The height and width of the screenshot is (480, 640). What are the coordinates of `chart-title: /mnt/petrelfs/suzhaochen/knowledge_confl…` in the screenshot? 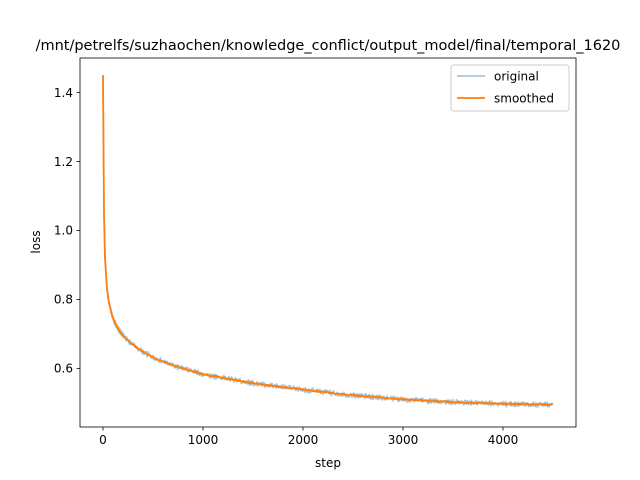 It's located at (328, 46).